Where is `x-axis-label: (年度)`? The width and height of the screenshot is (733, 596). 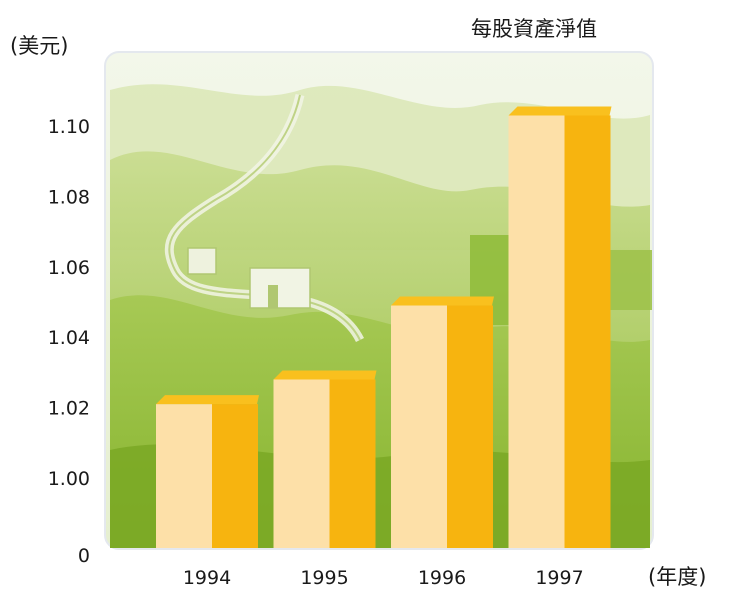 x-axis-label: (年度) is located at coordinates (677, 577).